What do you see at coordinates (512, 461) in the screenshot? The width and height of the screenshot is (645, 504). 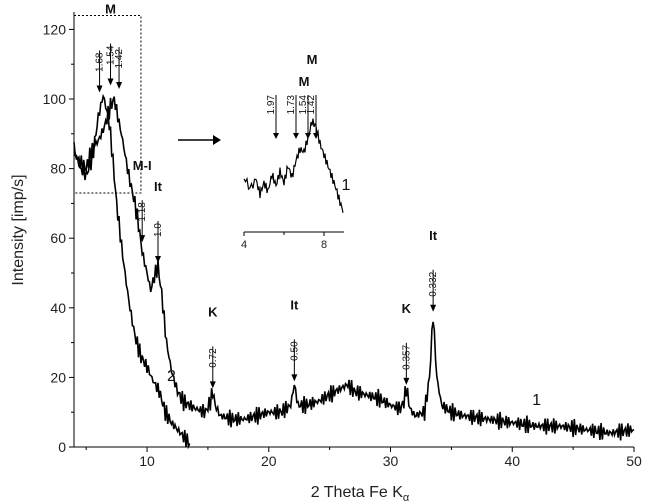 I see `x-tick-label: 40` at bounding box center [512, 461].